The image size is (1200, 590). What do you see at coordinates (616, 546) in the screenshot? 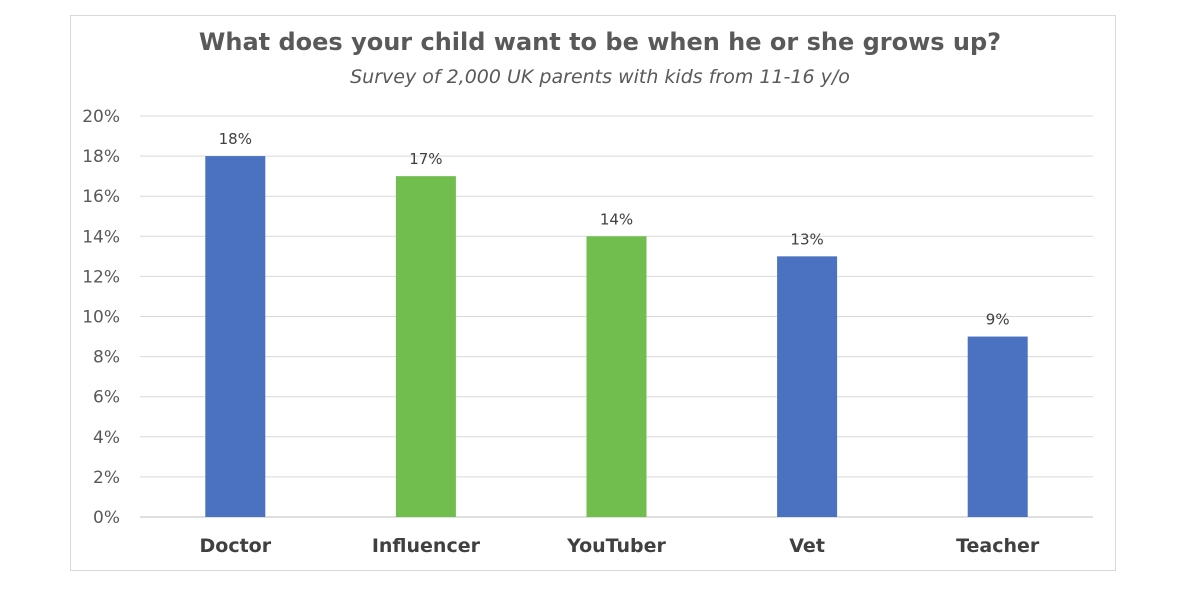
I see `x-category-label: YouTuber` at bounding box center [616, 546].